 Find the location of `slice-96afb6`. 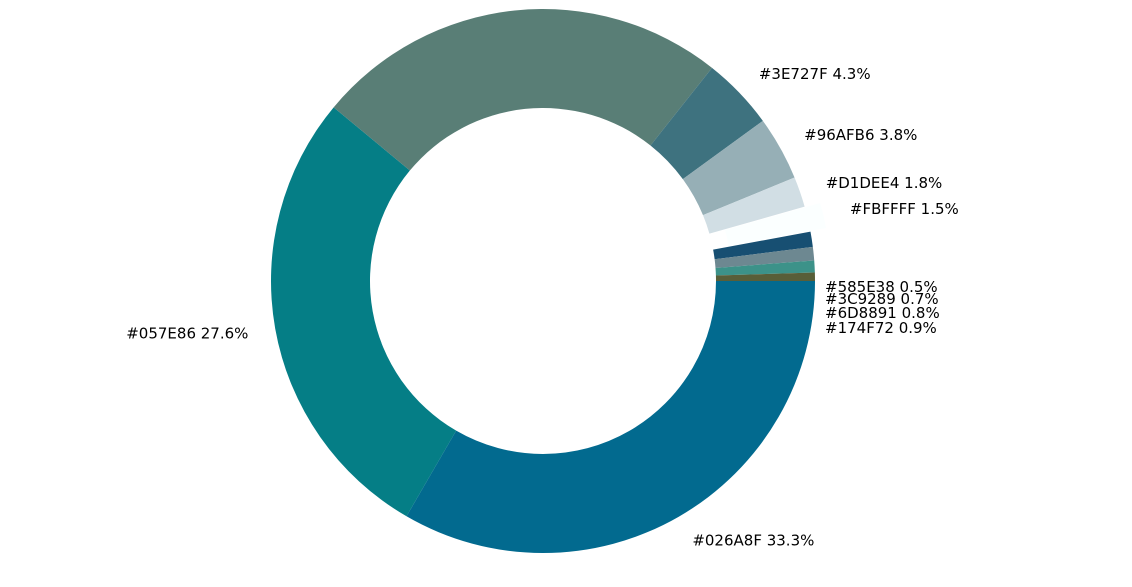

slice-96afb6 is located at coordinates (738, 168).